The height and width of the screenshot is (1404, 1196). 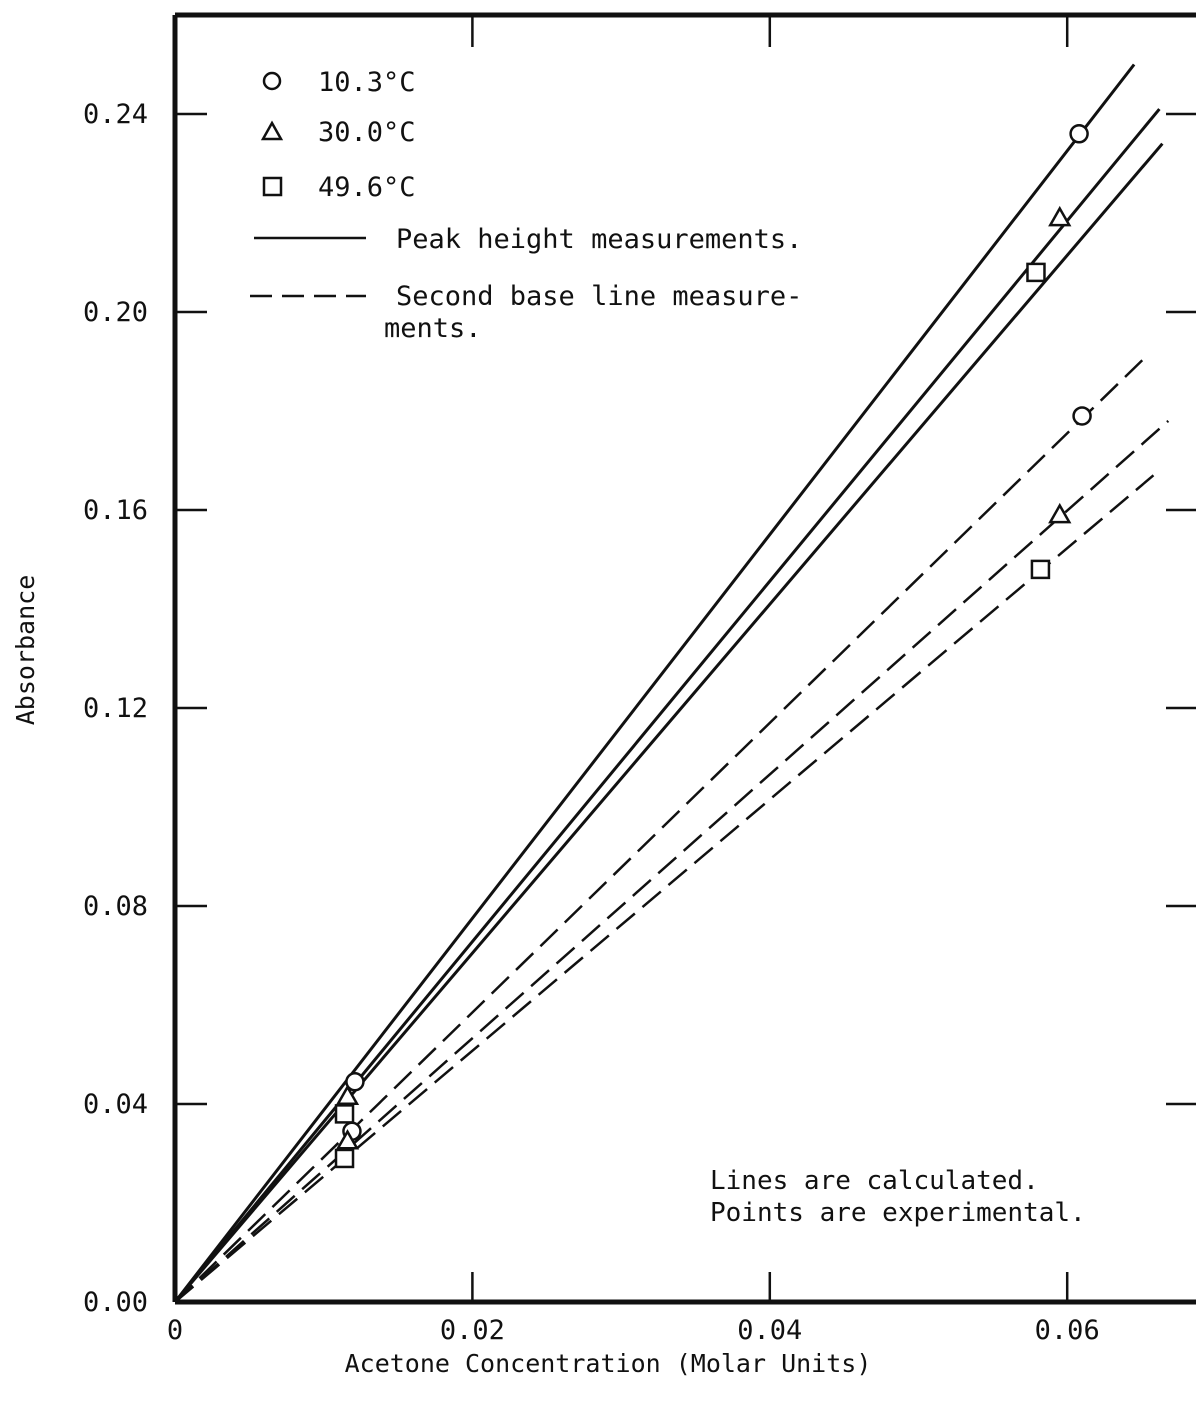 What do you see at coordinates (115, 312) in the screenshot?
I see `y-tick-label-5: 0.20` at bounding box center [115, 312].